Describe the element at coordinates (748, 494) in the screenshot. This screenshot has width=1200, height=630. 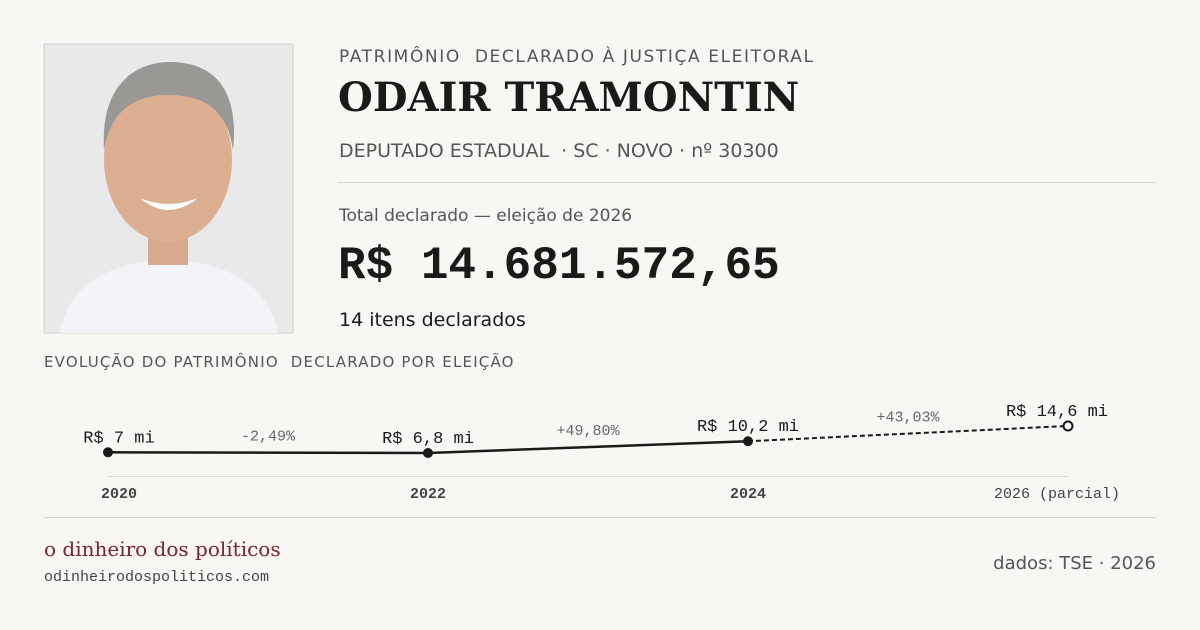
I see `x-tick-label: 2024` at that location.